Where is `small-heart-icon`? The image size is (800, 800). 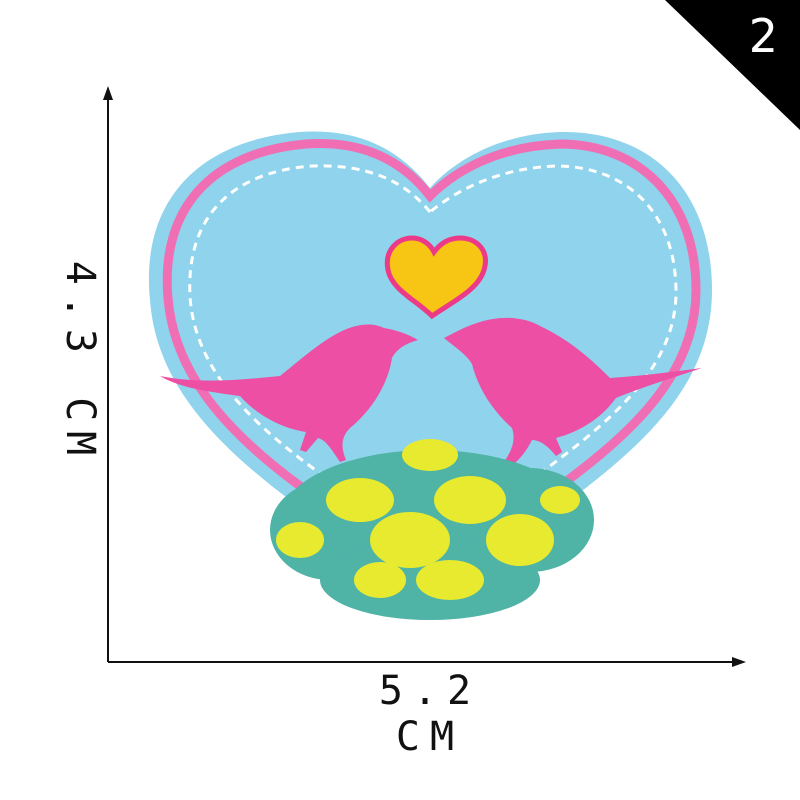 small-heart-icon is located at coordinates (436, 277).